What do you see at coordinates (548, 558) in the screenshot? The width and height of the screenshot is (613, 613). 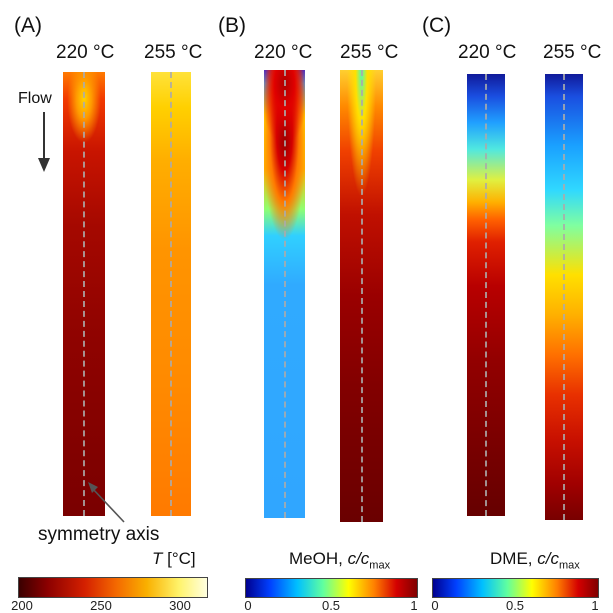 I see `colorbar-c-variable: c/c` at bounding box center [548, 558].